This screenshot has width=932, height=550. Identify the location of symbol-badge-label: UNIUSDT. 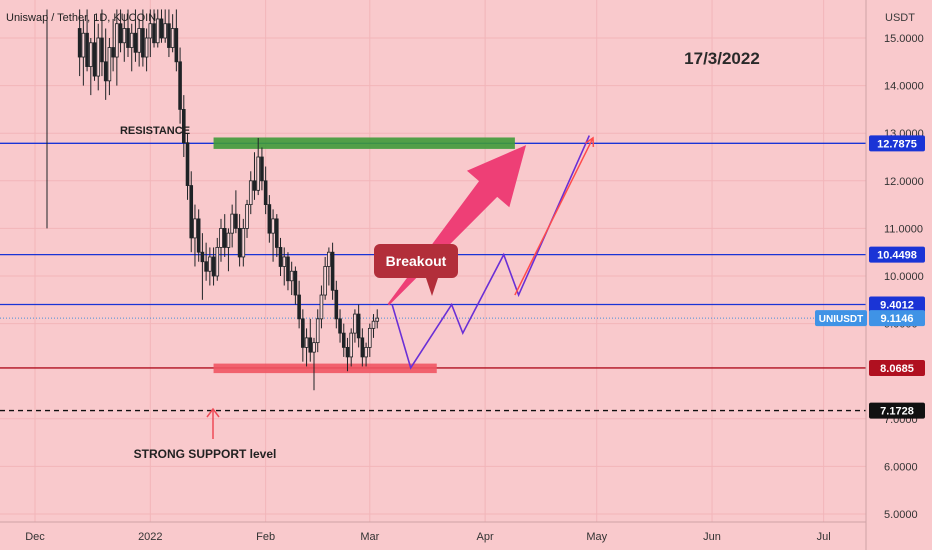
(841, 319).